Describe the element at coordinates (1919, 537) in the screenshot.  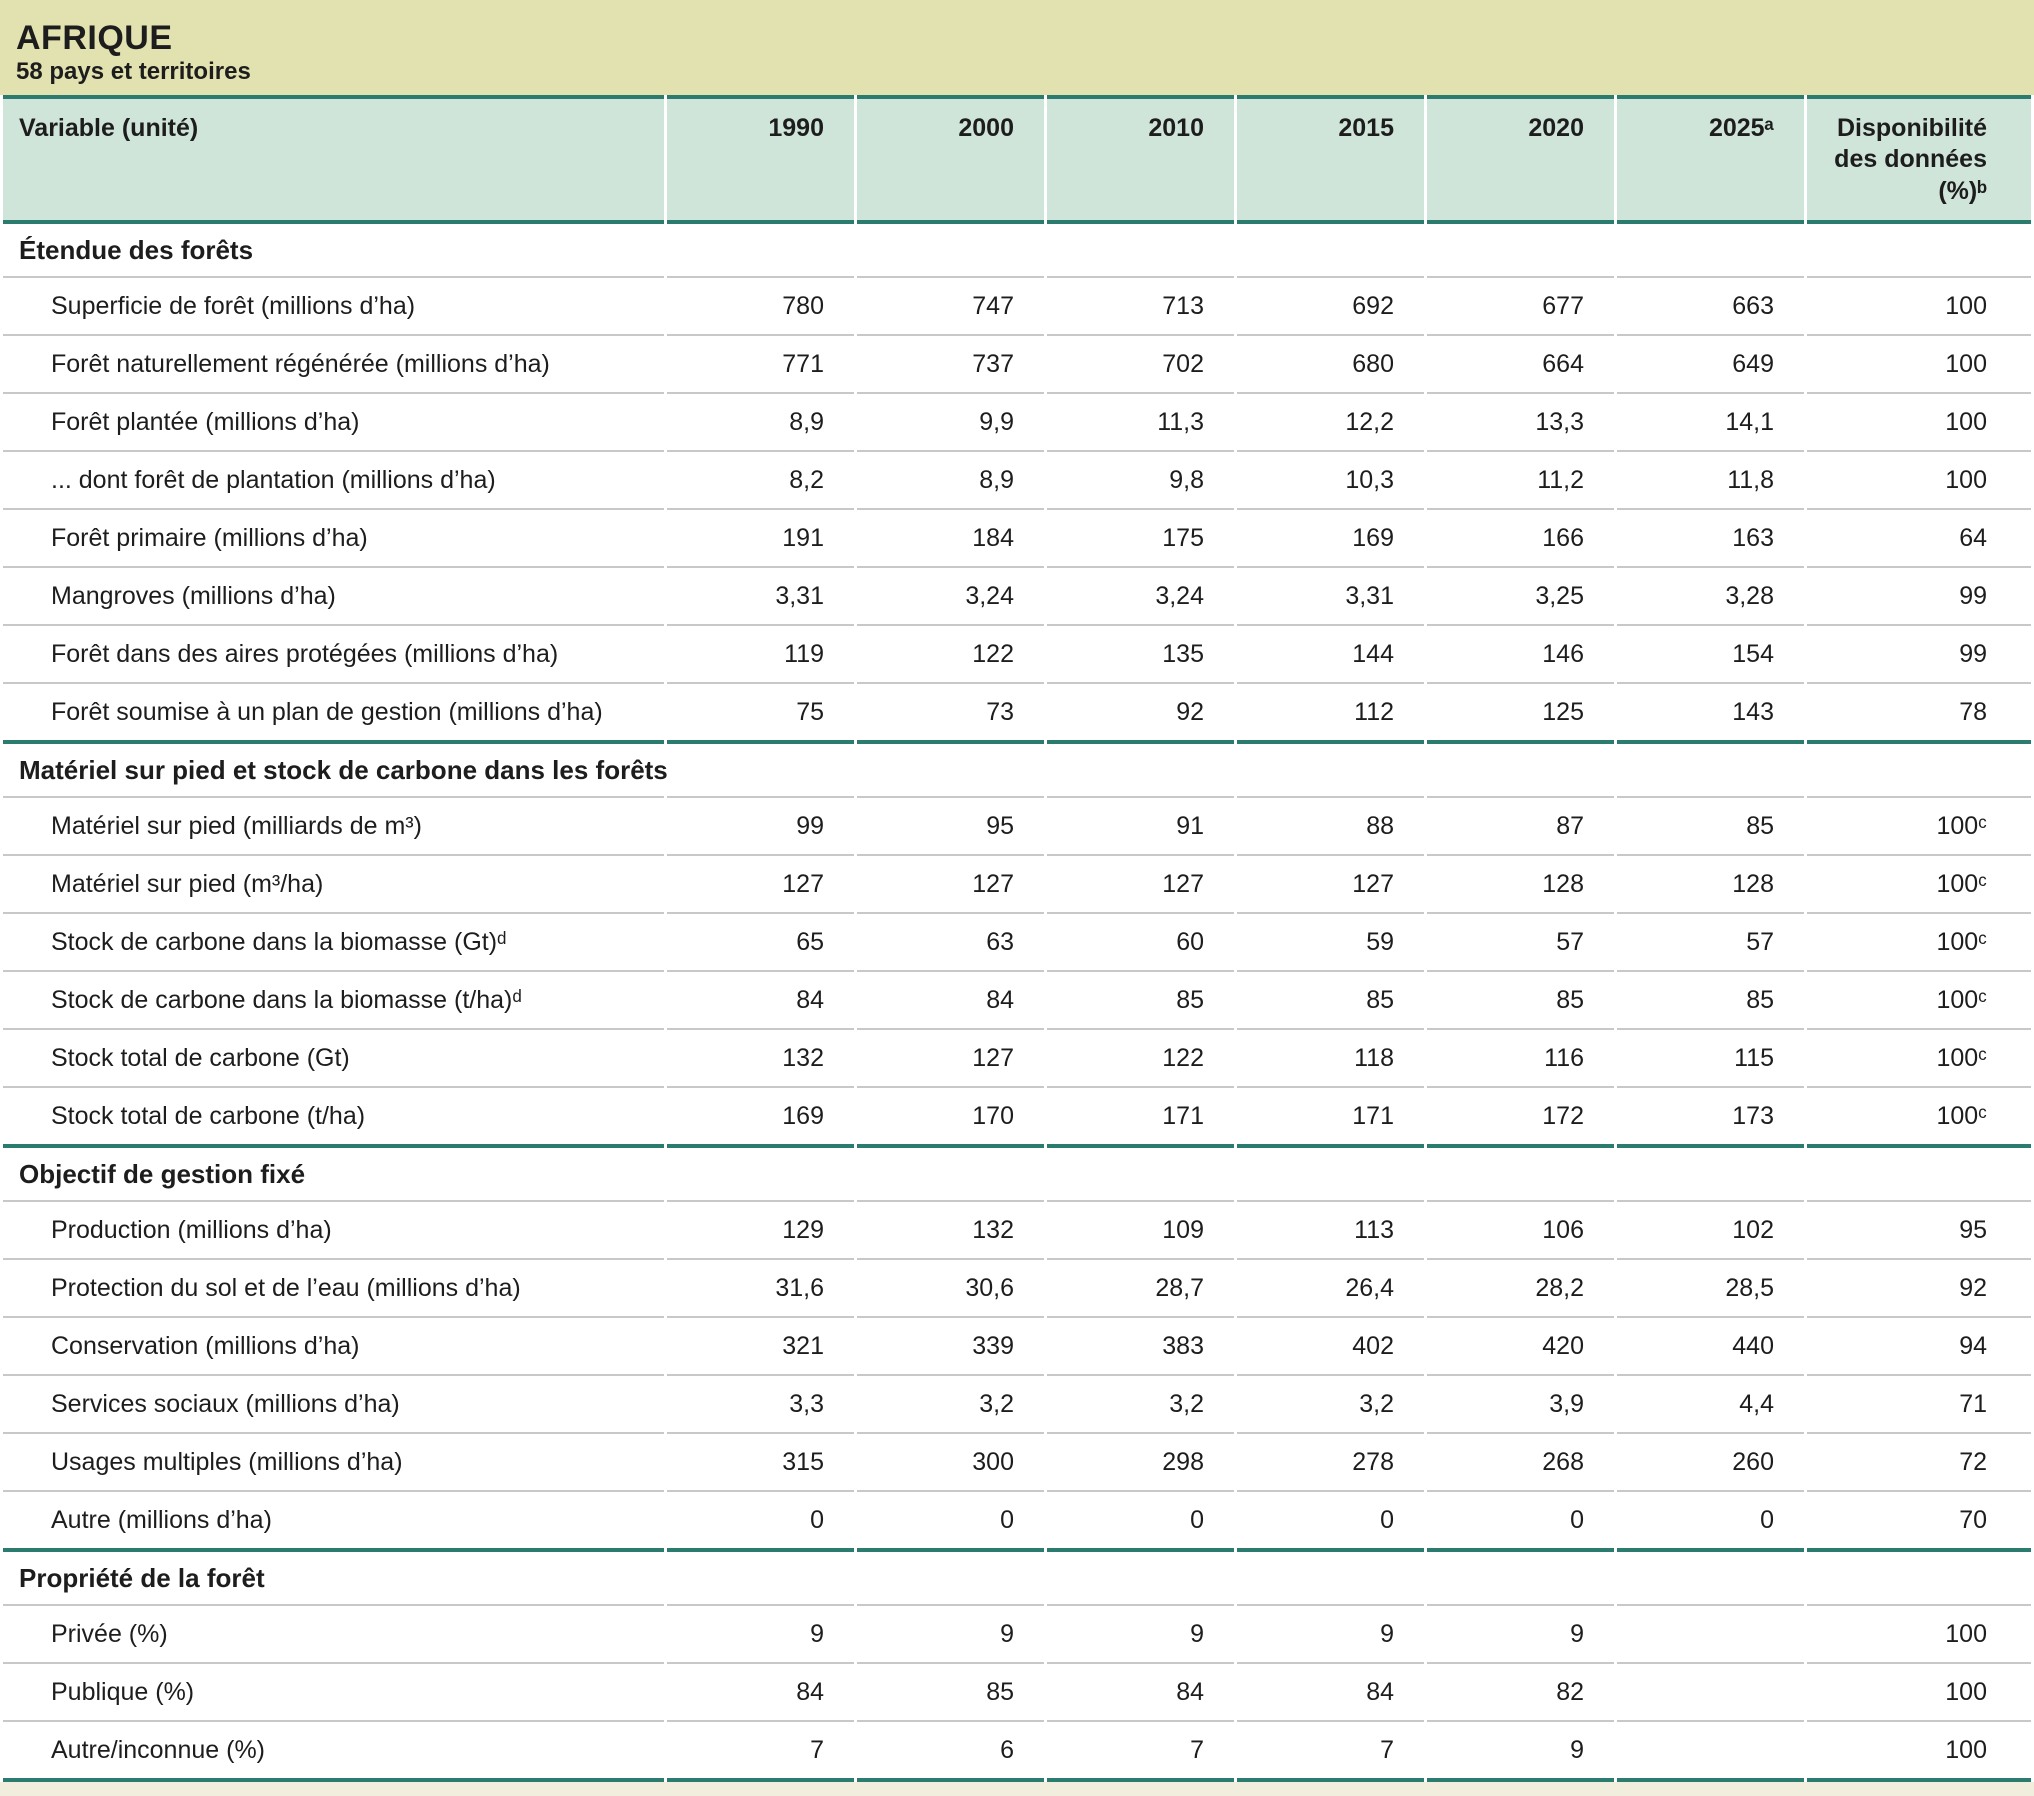
I see `availability-cell: 64` at that location.